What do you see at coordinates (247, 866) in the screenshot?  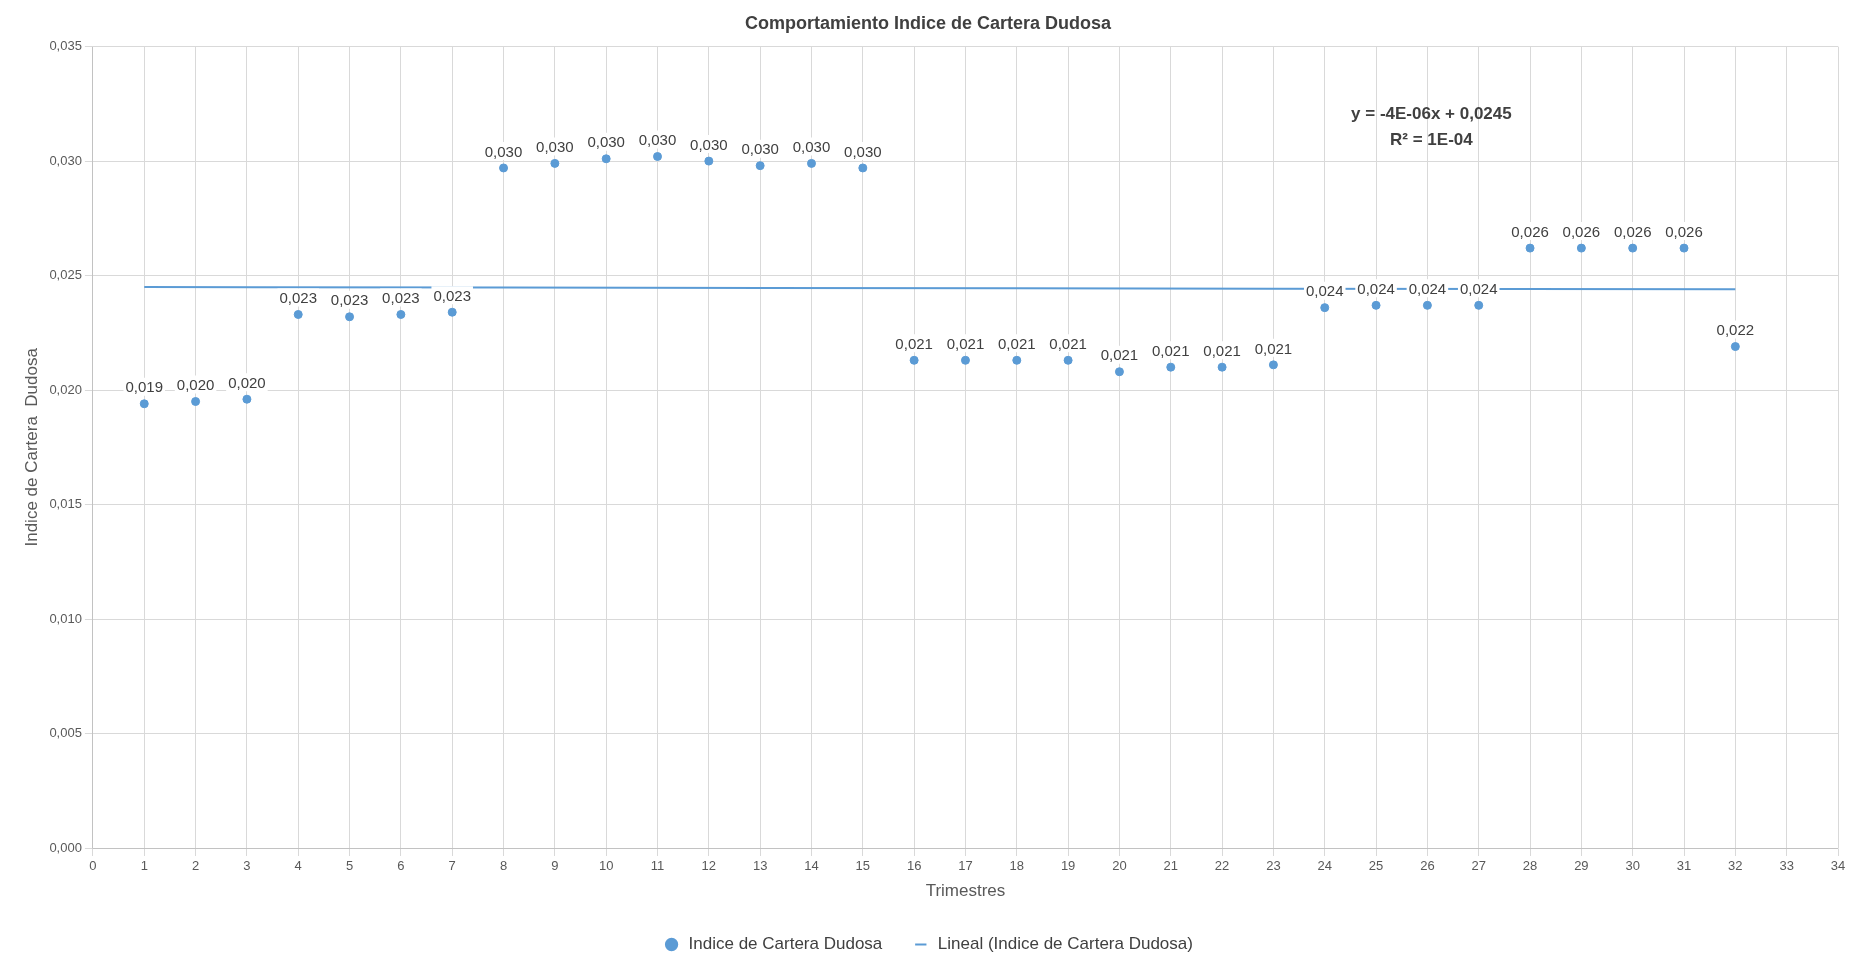 I see `x-tick-label: 3` at bounding box center [247, 866].